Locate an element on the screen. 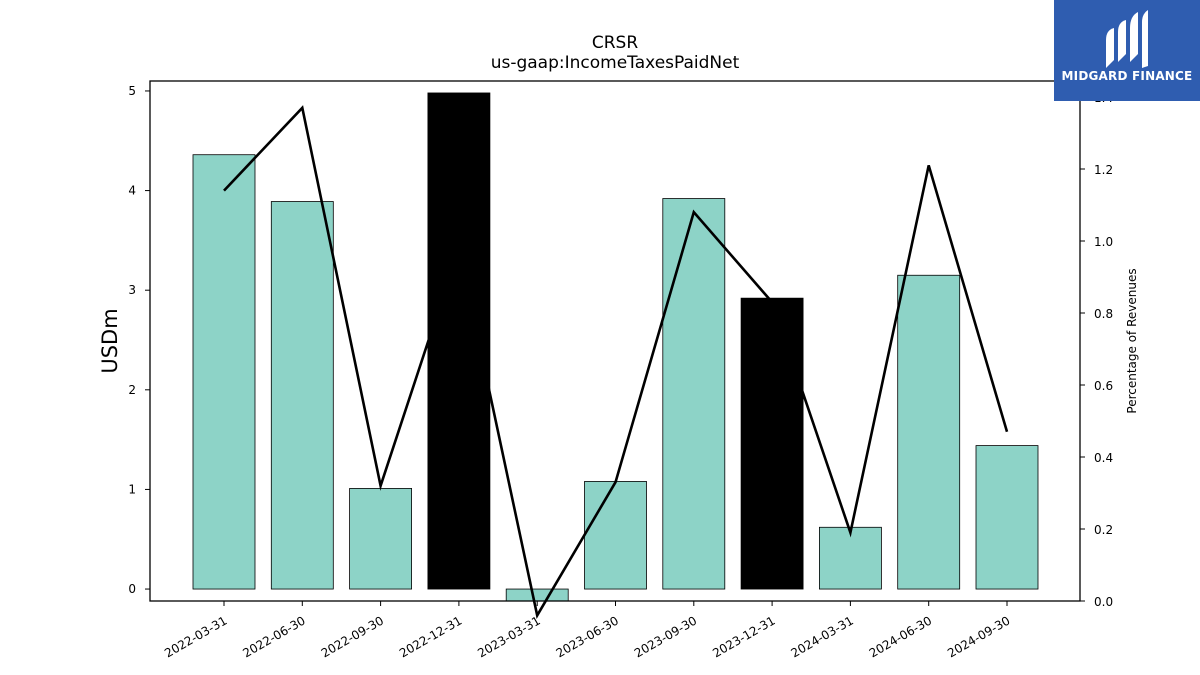  x-tick-label: 2022-03-31 is located at coordinates (195, 636).